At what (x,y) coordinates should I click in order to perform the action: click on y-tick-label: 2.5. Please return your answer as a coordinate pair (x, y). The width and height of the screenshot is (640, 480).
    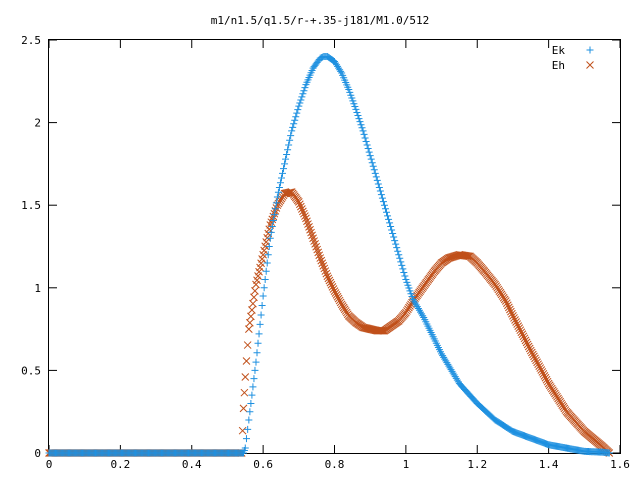
    Looking at the image, I should click on (31, 40).